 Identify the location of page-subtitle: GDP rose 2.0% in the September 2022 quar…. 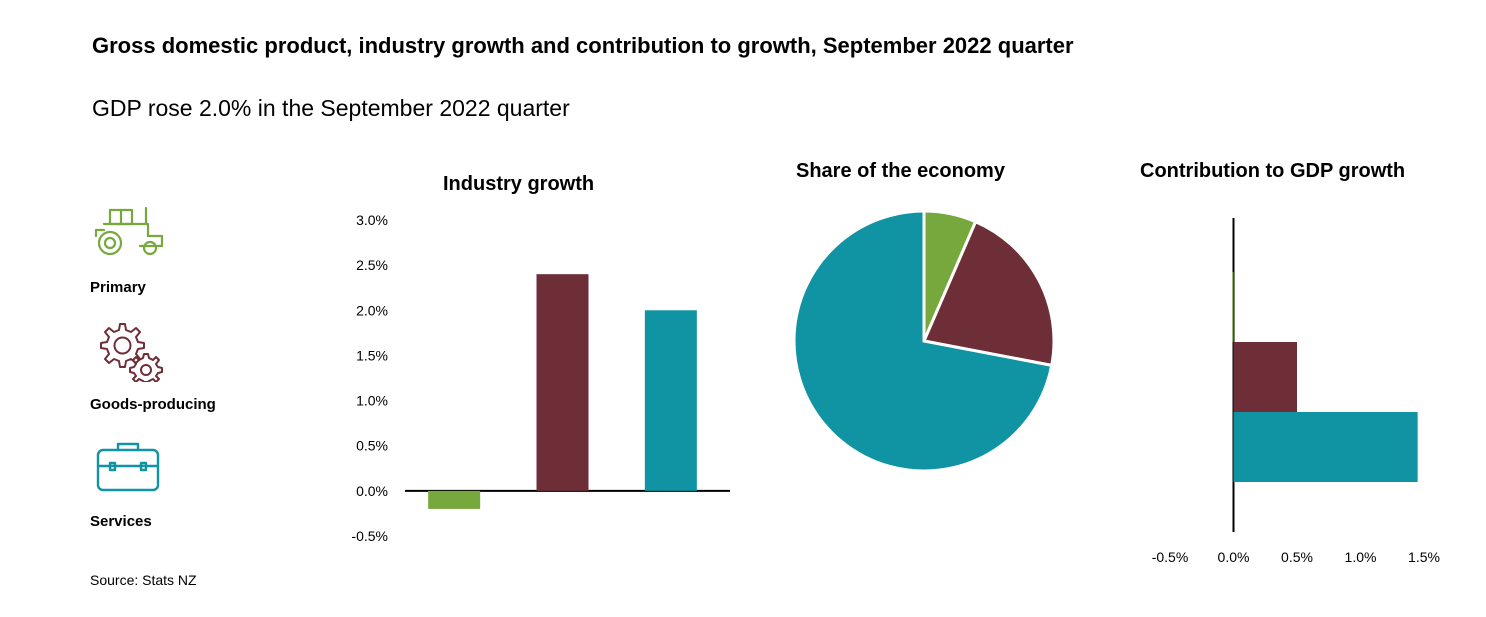
(331, 108).